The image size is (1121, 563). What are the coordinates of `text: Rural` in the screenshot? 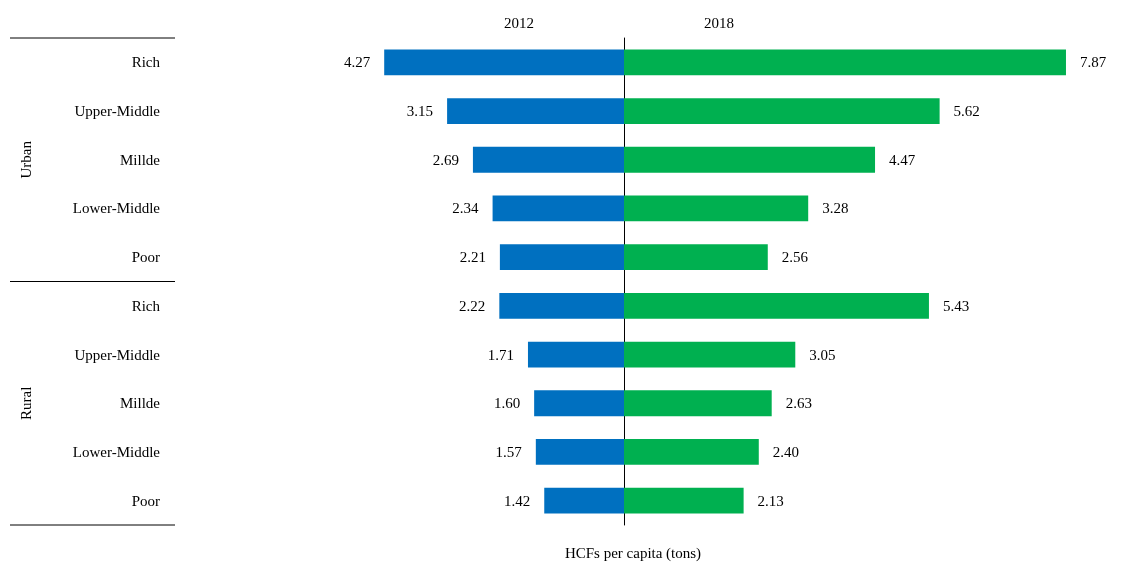 It's located at (26, 403).